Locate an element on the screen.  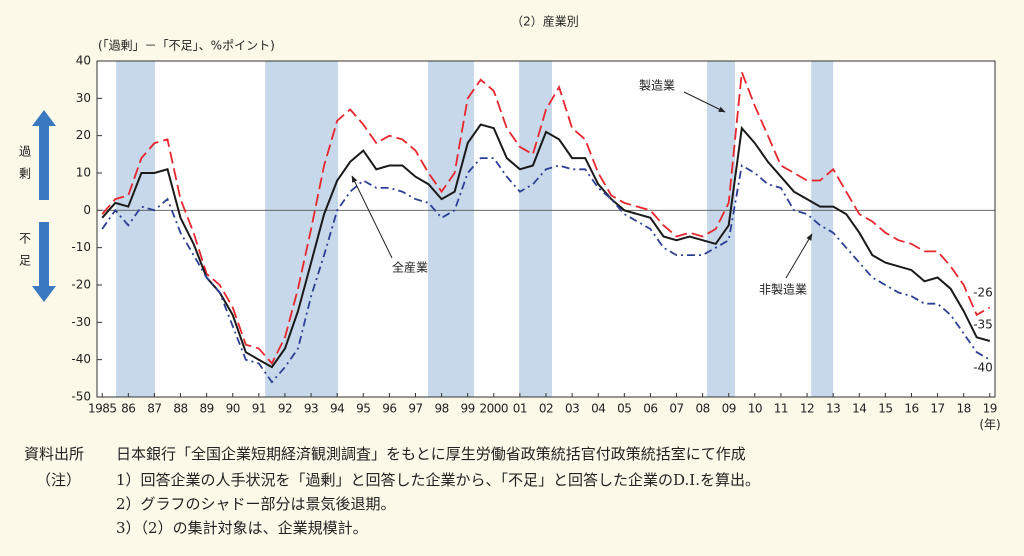
y-tick-label: -40 is located at coordinates (81, 359).